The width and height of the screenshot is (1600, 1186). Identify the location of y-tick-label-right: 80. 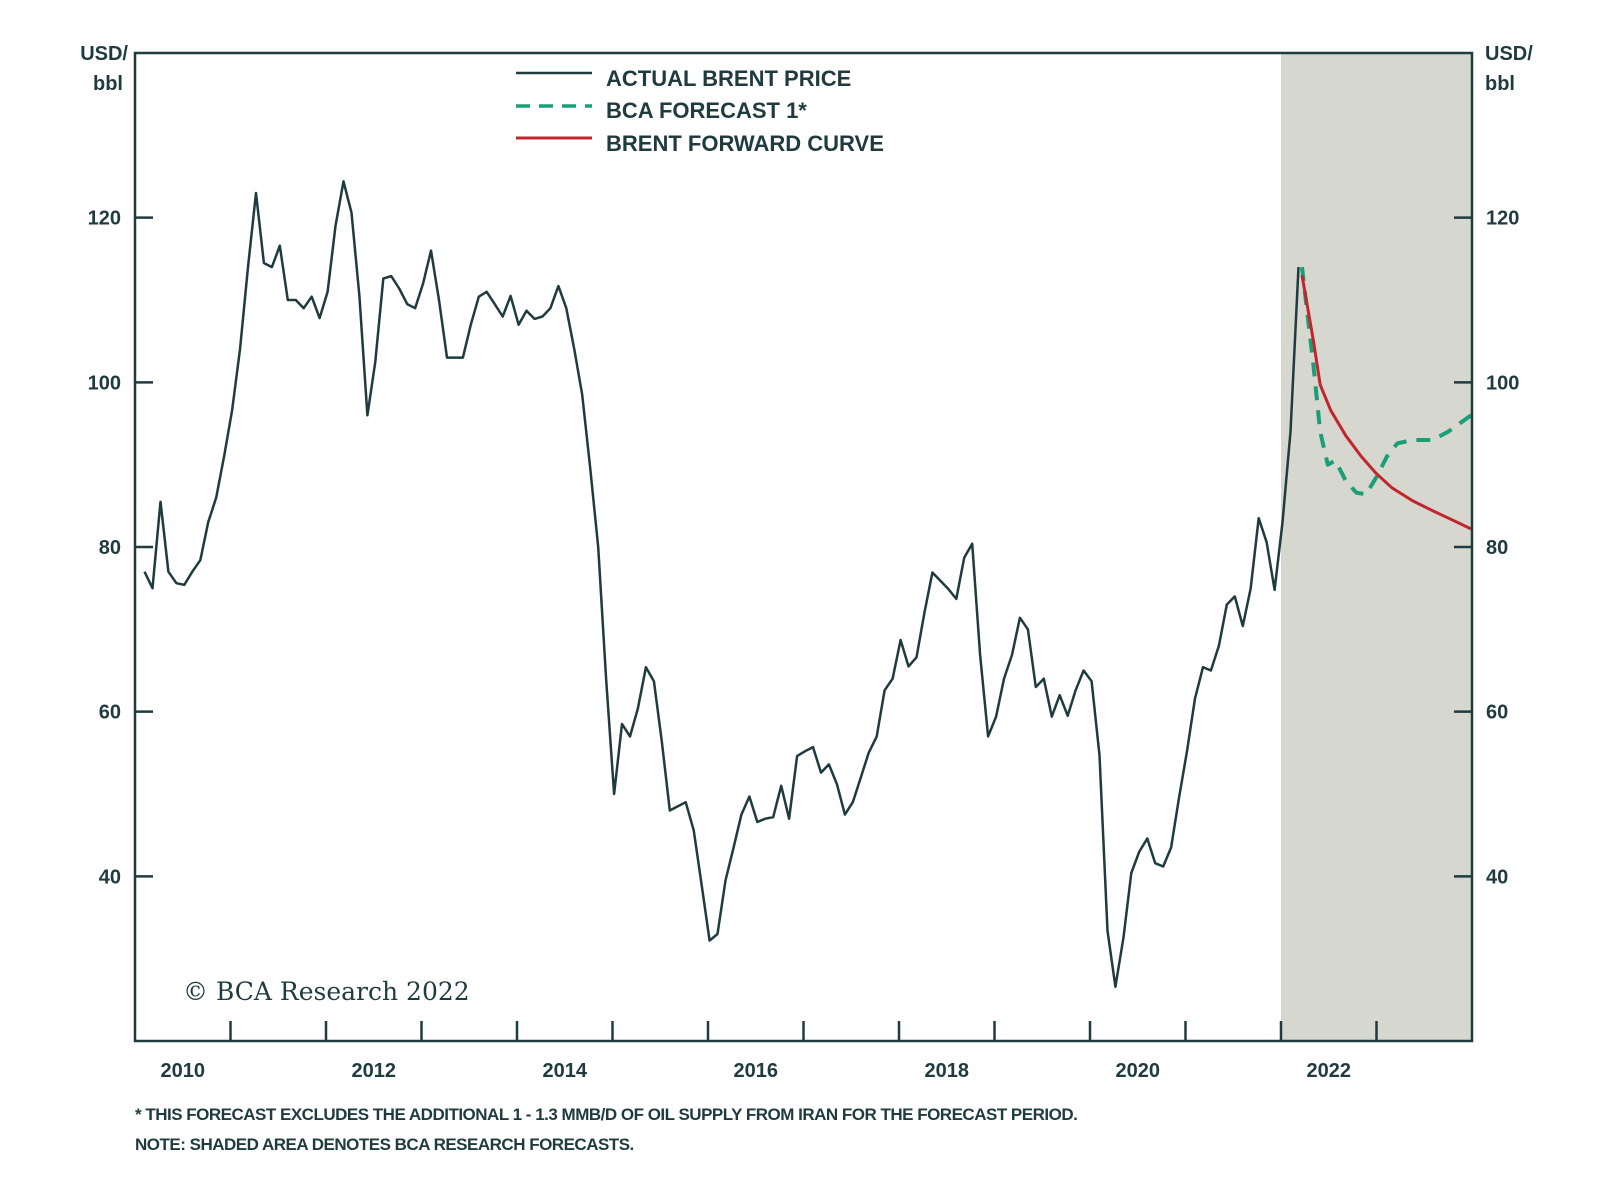
(1497, 548).